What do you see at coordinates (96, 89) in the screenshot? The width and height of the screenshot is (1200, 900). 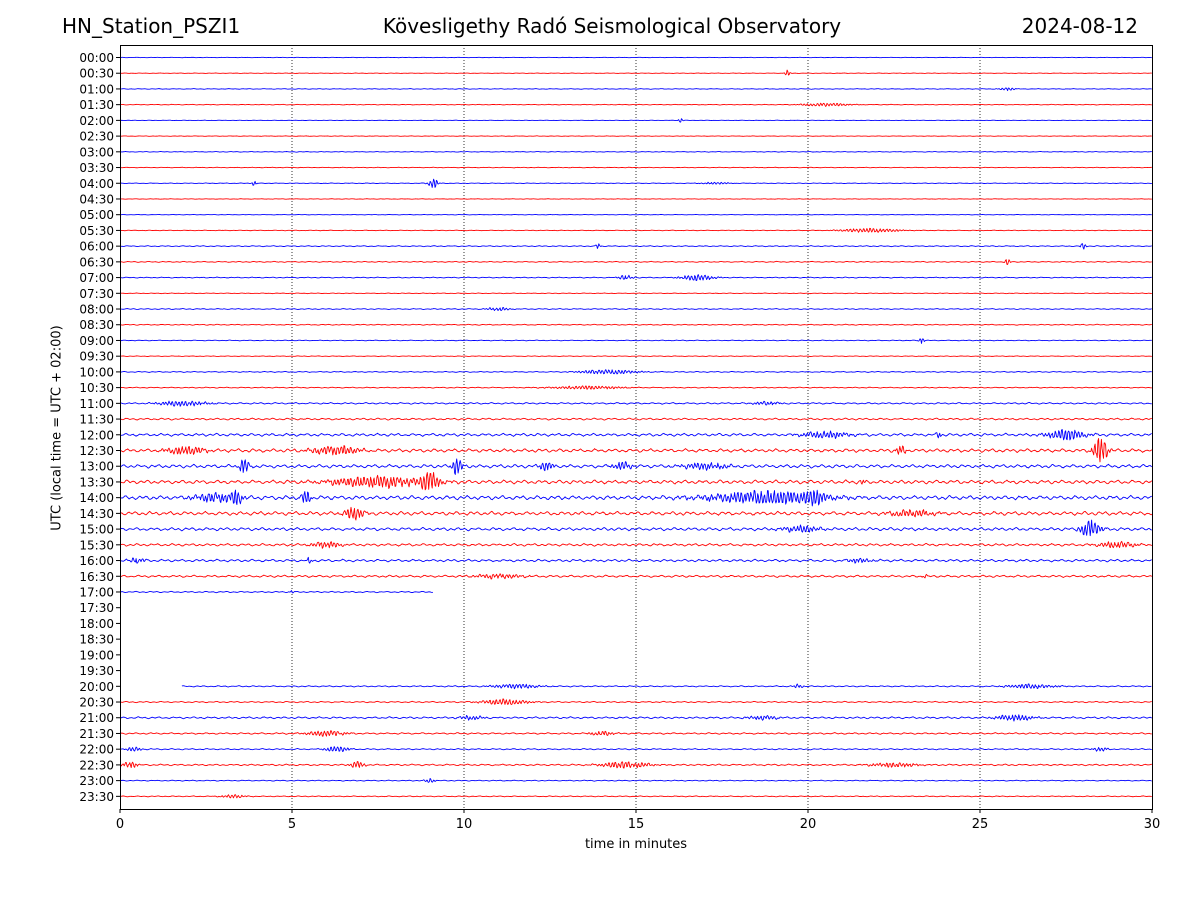 I see `y-tick-label: 01:00` at bounding box center [96, 89].